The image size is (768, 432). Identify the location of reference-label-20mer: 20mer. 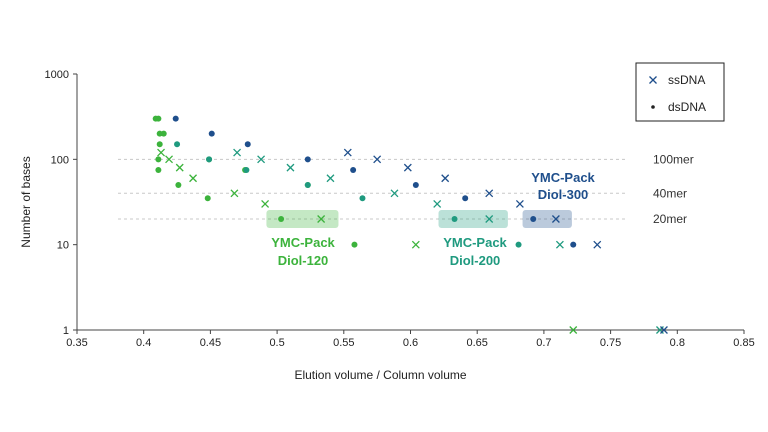
(670, 219).